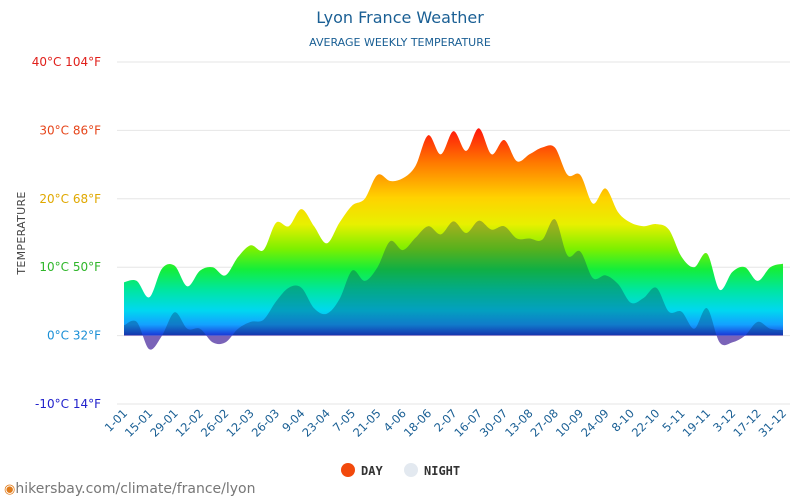 This screenshot has height=500, width=800. I want to click on x-tick-label: 16-07, so click(468, 423).